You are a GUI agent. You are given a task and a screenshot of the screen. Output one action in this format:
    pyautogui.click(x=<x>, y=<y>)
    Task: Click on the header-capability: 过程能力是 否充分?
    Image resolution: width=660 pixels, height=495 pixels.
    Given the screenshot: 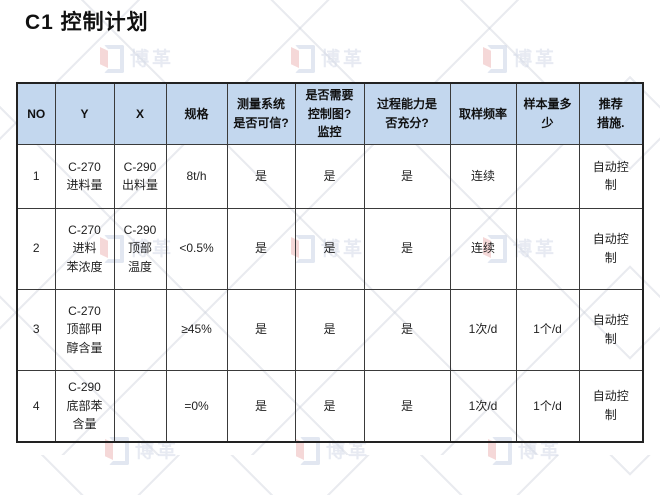 What is the action you would take?
    pyautogui.click(x=407, y=113)
    